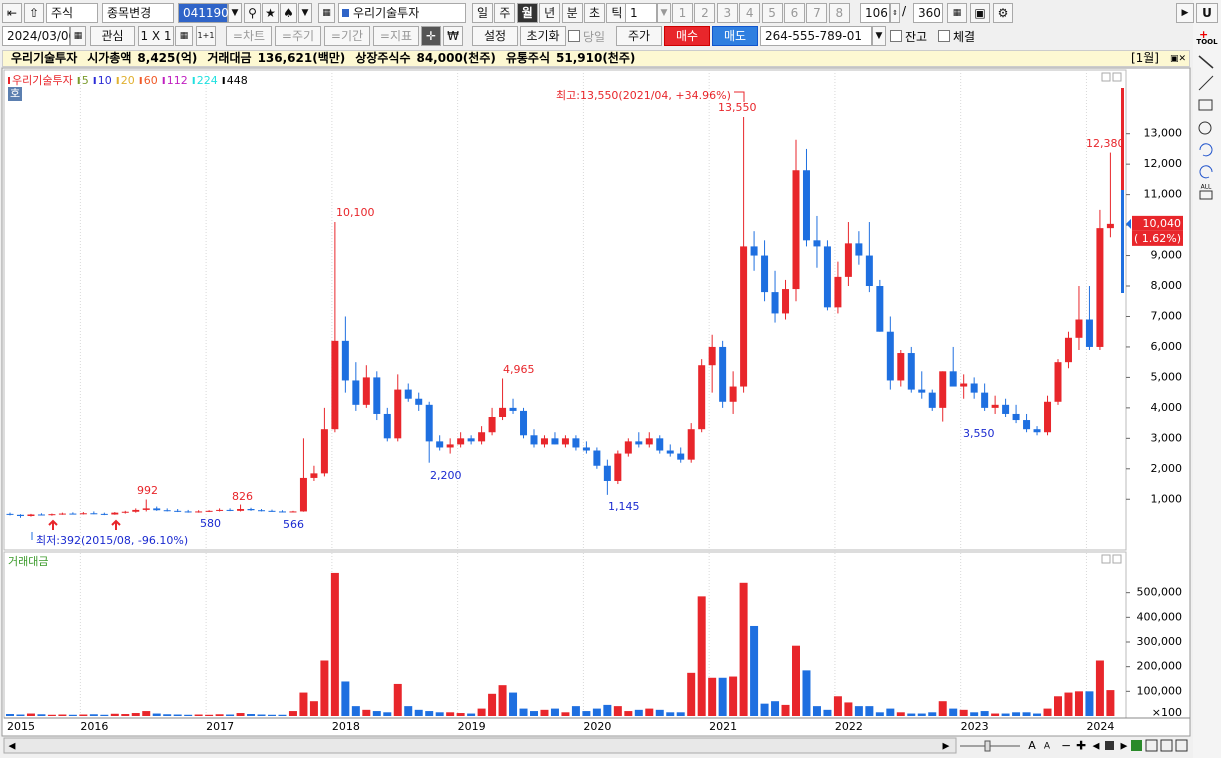 The height and width of the screenshot is (758, 1221). What do you see at coordinates (34, 13) in the screenshot?
I see `up-button: ⇧` at bounding box center [34, 13].